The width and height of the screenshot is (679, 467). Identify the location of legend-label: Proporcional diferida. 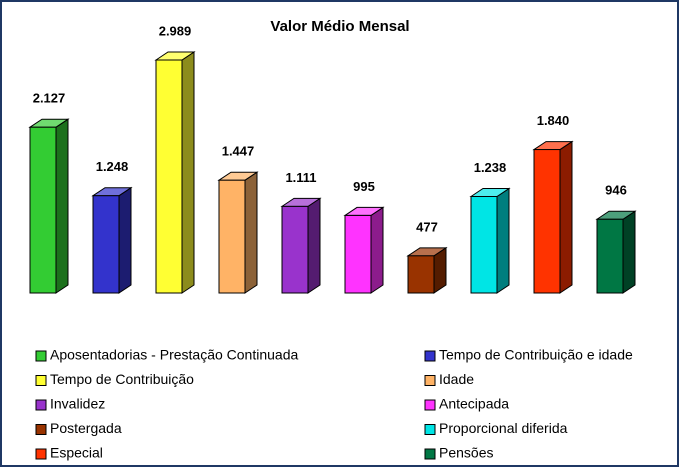
(503, 428).